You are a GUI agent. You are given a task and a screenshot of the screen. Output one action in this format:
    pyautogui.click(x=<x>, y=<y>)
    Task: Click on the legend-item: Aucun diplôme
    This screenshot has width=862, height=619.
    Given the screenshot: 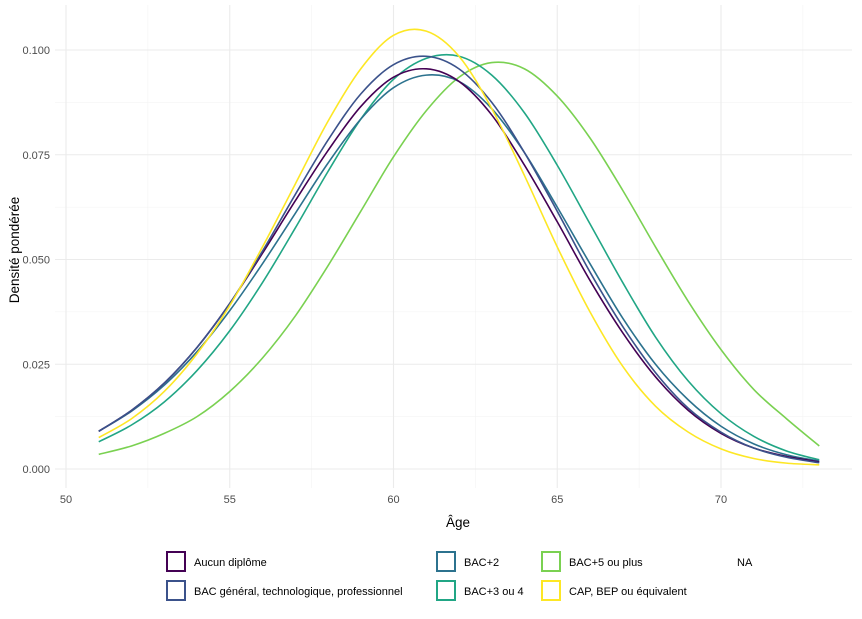 What is the action you would take?
    pyautogui.click(x=216, y=561)
    